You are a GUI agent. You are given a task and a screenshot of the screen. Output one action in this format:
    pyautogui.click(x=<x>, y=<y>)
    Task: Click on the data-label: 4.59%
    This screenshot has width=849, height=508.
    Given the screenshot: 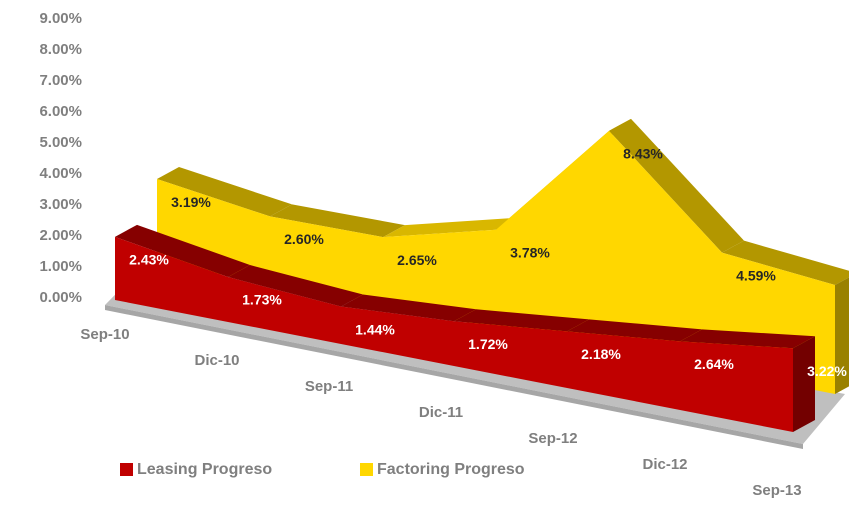 What is the action you would take?
    pyautogui.click(x=756, y=275)
    